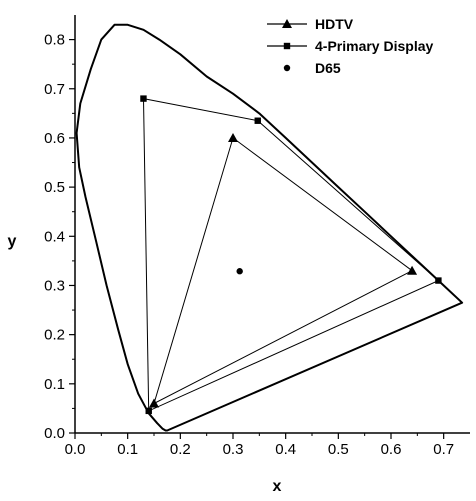  Describe the element at coordinates (287, 46) in the screenshot. I see `legend-marker-4-primary-display` at that location.